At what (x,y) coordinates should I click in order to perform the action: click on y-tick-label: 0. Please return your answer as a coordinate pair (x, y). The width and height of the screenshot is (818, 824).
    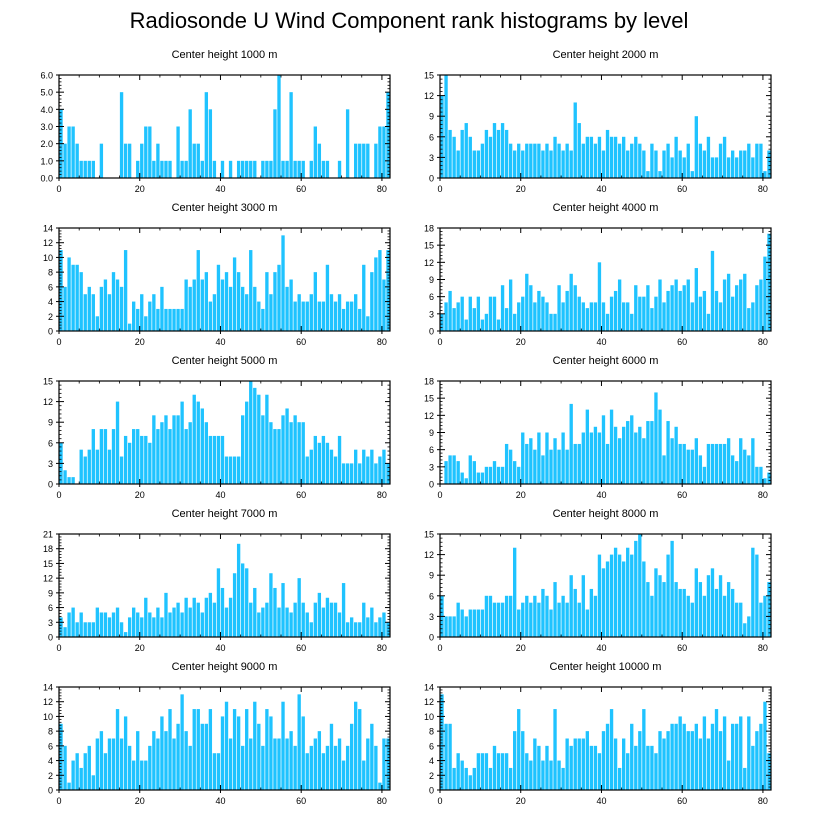
    Looking at the image, I should click on (431, 332).